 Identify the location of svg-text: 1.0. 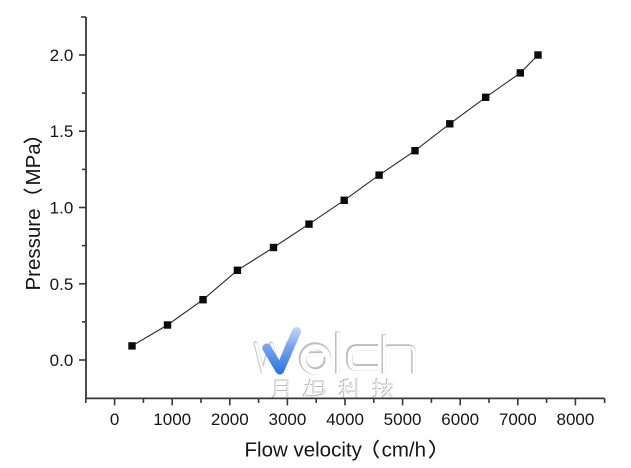
(62, 208).